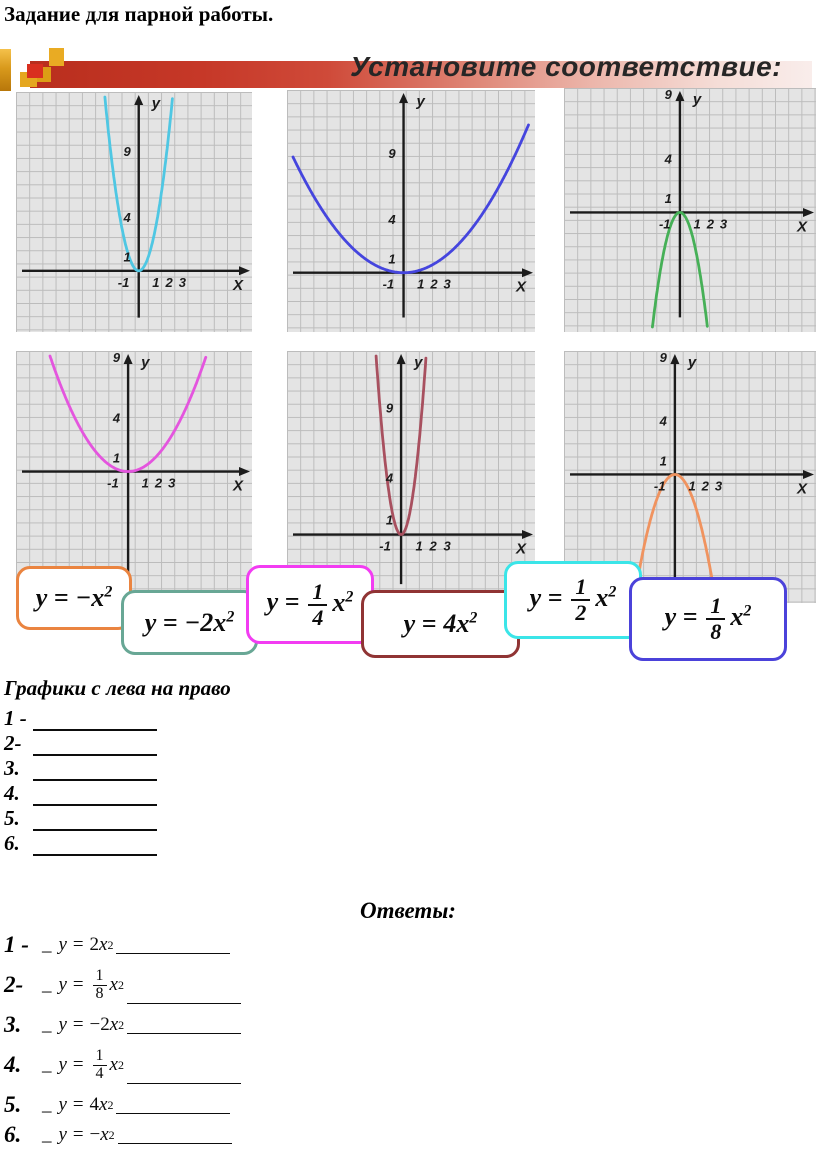 The image size is (816, 1163). I want to click on banner-title: Установите соответствие:, so click(566, 66).